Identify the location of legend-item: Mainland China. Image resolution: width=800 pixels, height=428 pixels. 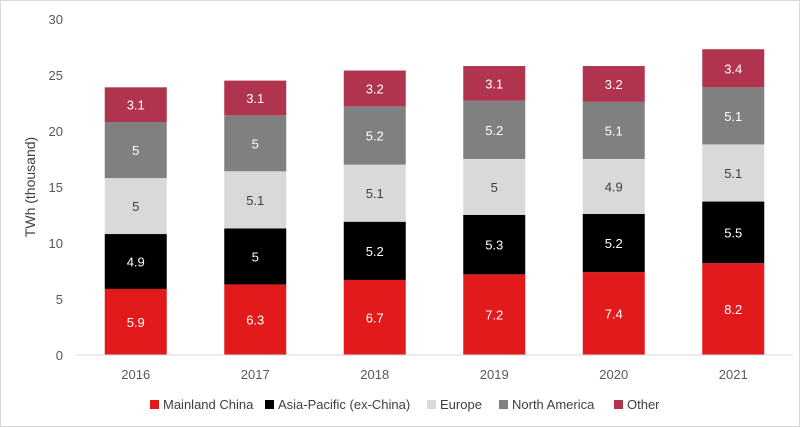
(202, 404).